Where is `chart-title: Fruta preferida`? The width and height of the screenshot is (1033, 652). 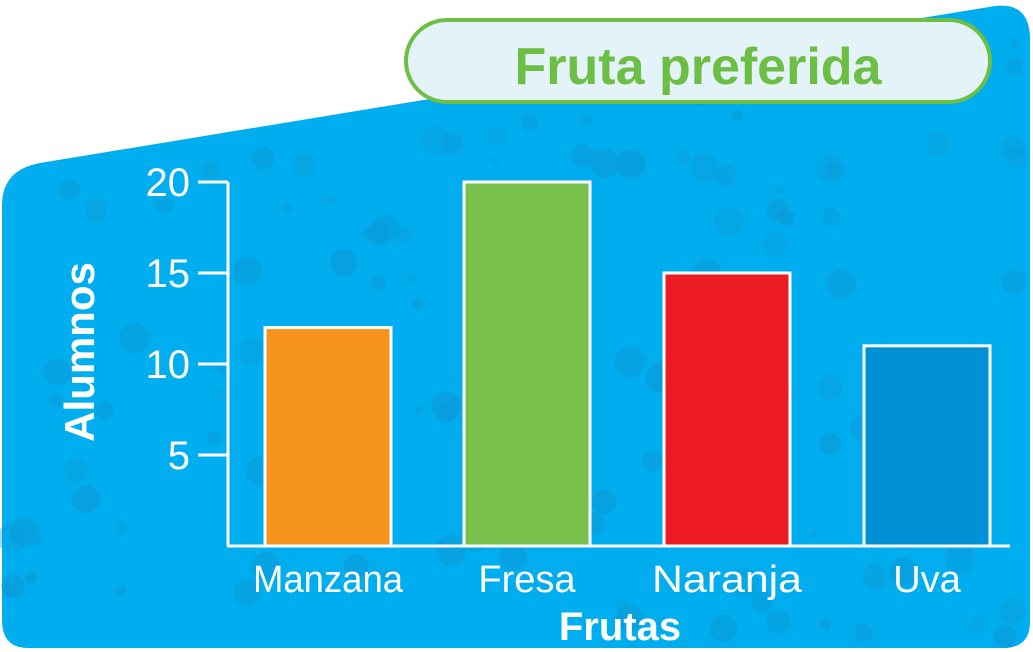 chart-title: Fruta preferida is located at coordinates (699, 67).